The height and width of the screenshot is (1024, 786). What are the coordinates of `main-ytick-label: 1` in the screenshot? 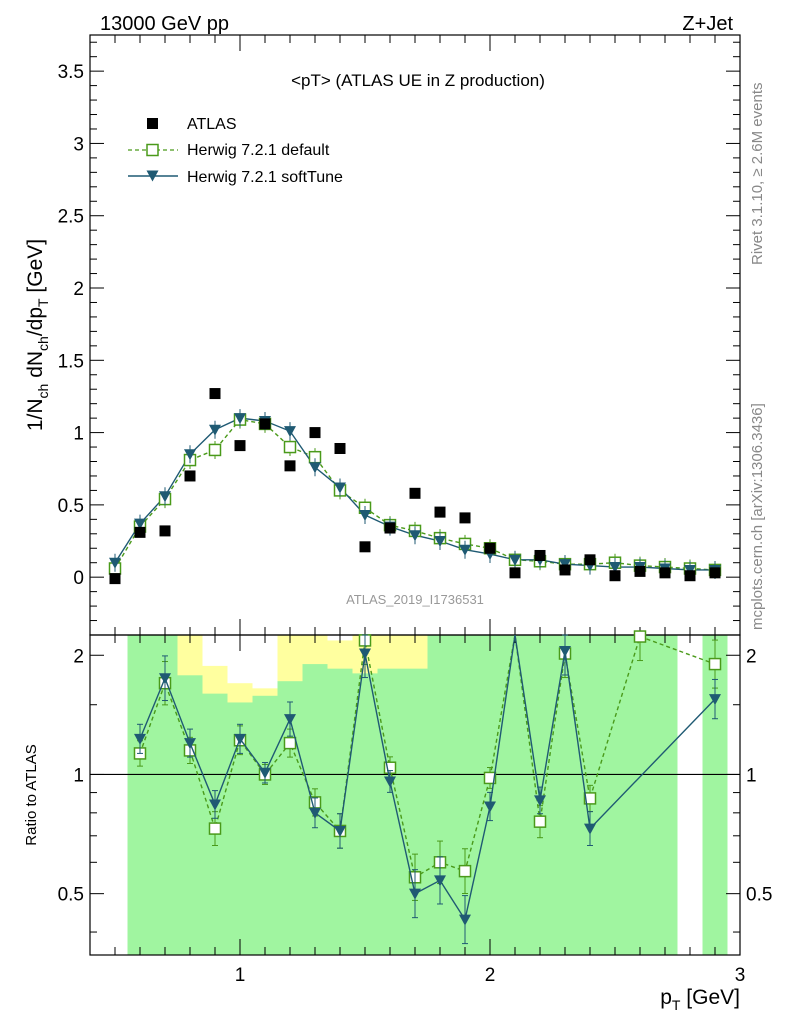 It's located at (78, 434).